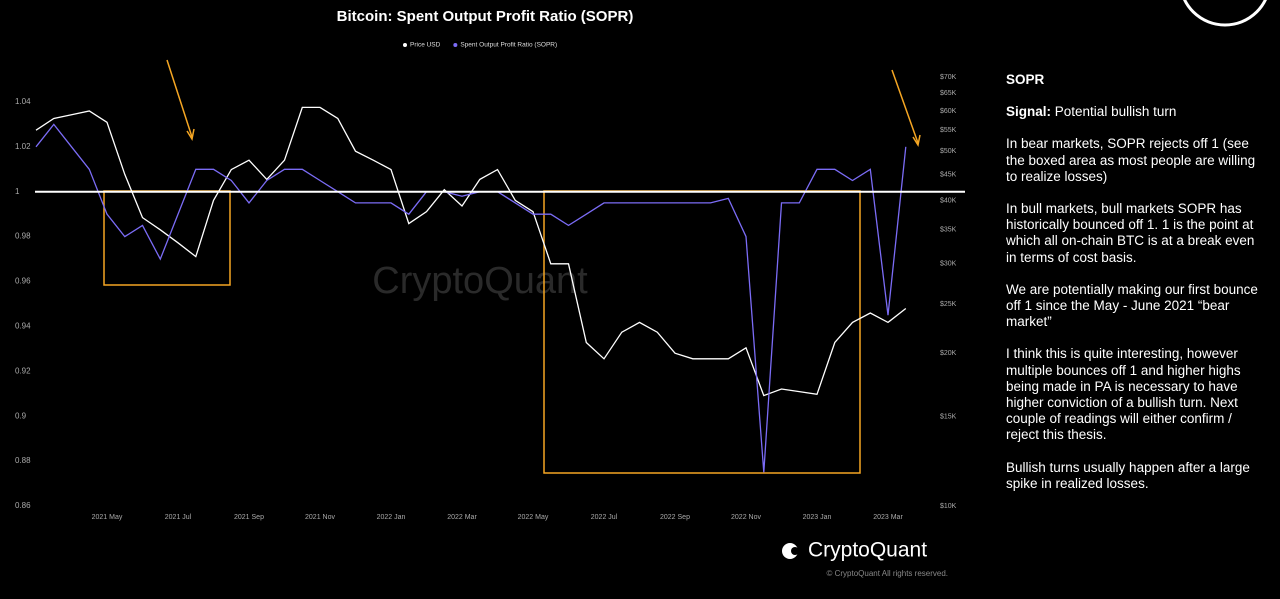  Describe the element at coordinates (249, 517) in the screenshot. I see `x-tick-label: 2021 Sep` at that location.